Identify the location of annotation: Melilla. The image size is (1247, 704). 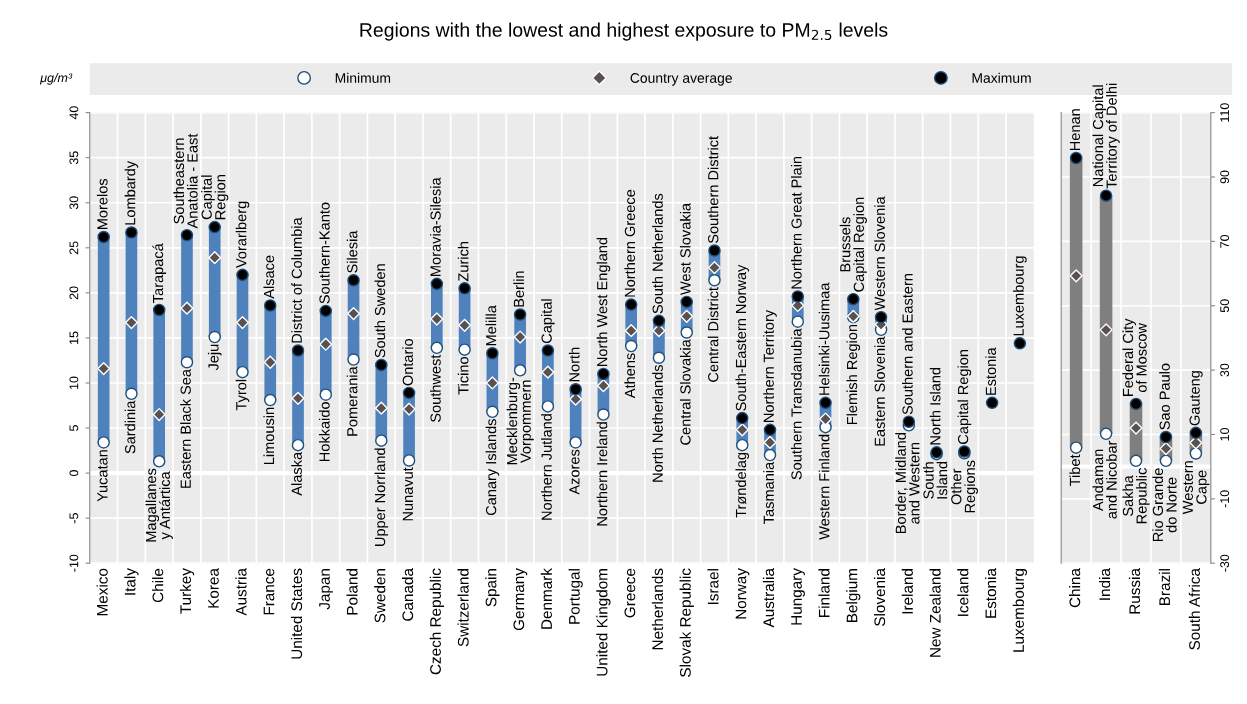
(491, 325).